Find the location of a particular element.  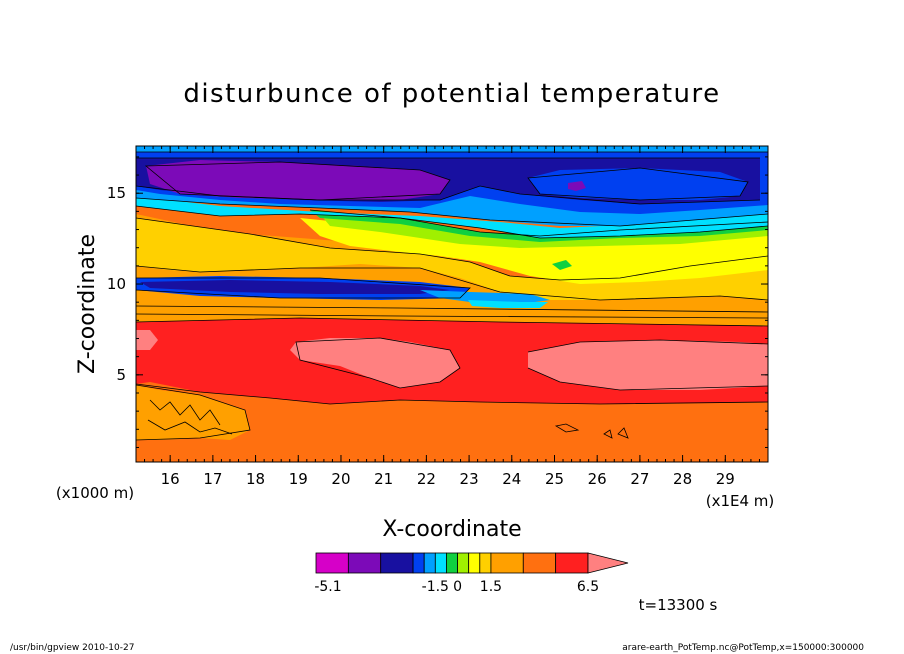

x-tick-label: 16 is located at coordinates (170, 479).